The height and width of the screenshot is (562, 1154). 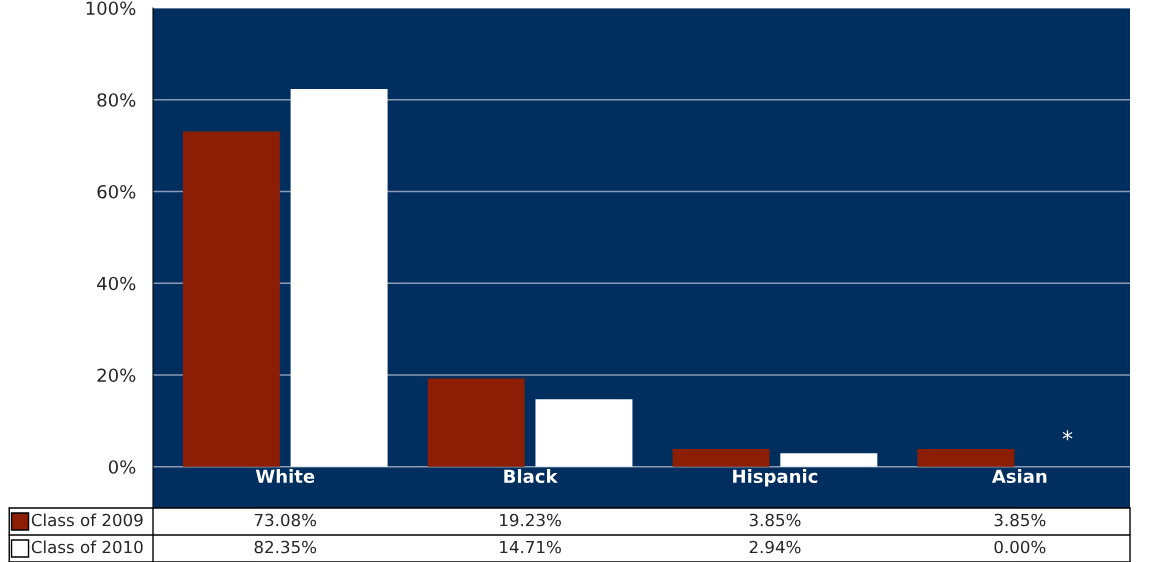 I want to click on x-tick-label: White, so click(x=285, y=476).